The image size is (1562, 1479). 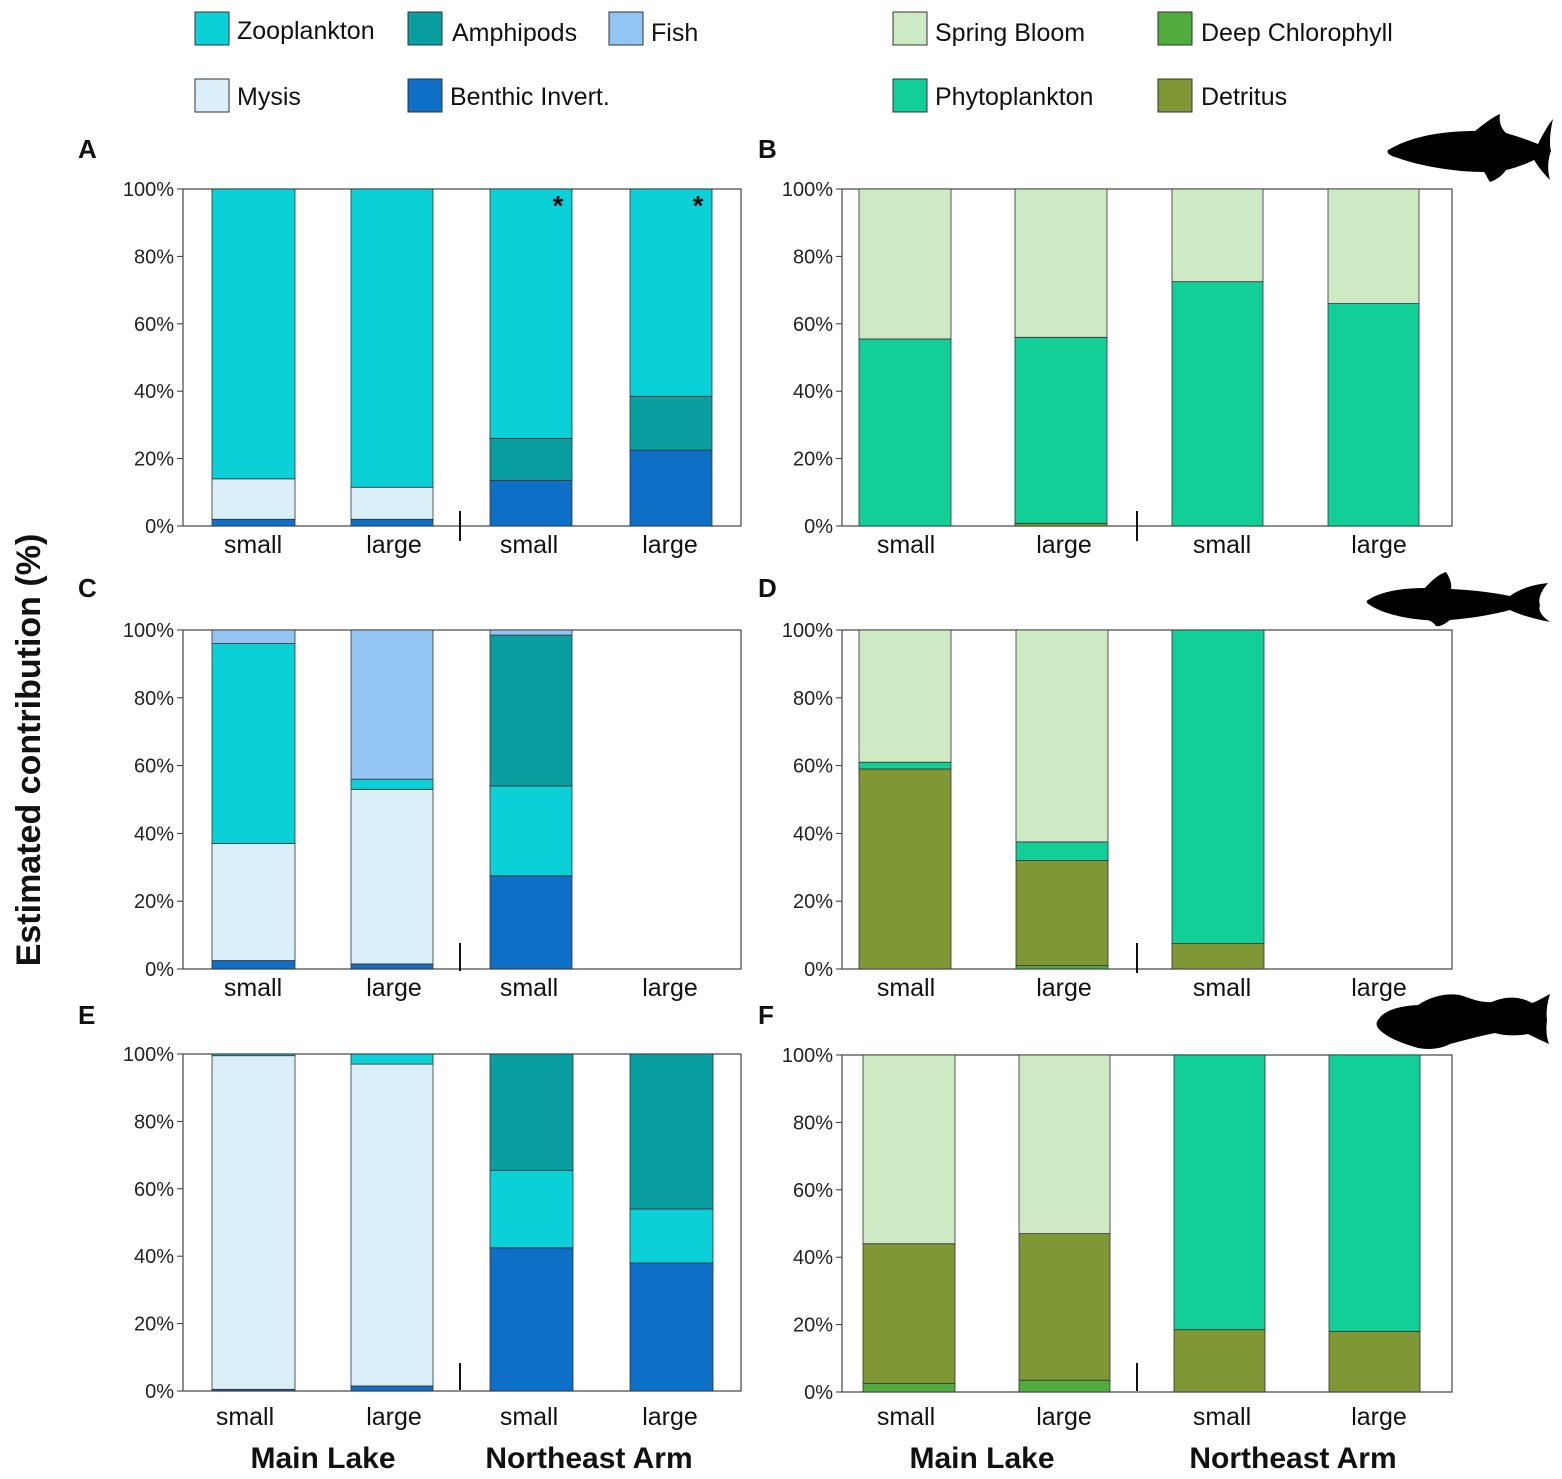 I want to click on y-tick-label-d-60: 60%, so click(x=813, y=767).